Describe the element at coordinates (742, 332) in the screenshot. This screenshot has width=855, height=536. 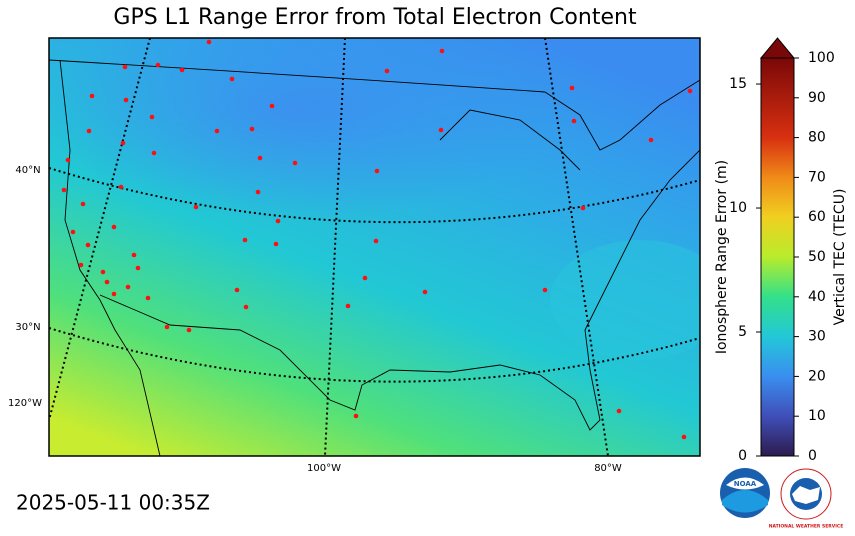
I see `left-tick-label: 5` at that location.